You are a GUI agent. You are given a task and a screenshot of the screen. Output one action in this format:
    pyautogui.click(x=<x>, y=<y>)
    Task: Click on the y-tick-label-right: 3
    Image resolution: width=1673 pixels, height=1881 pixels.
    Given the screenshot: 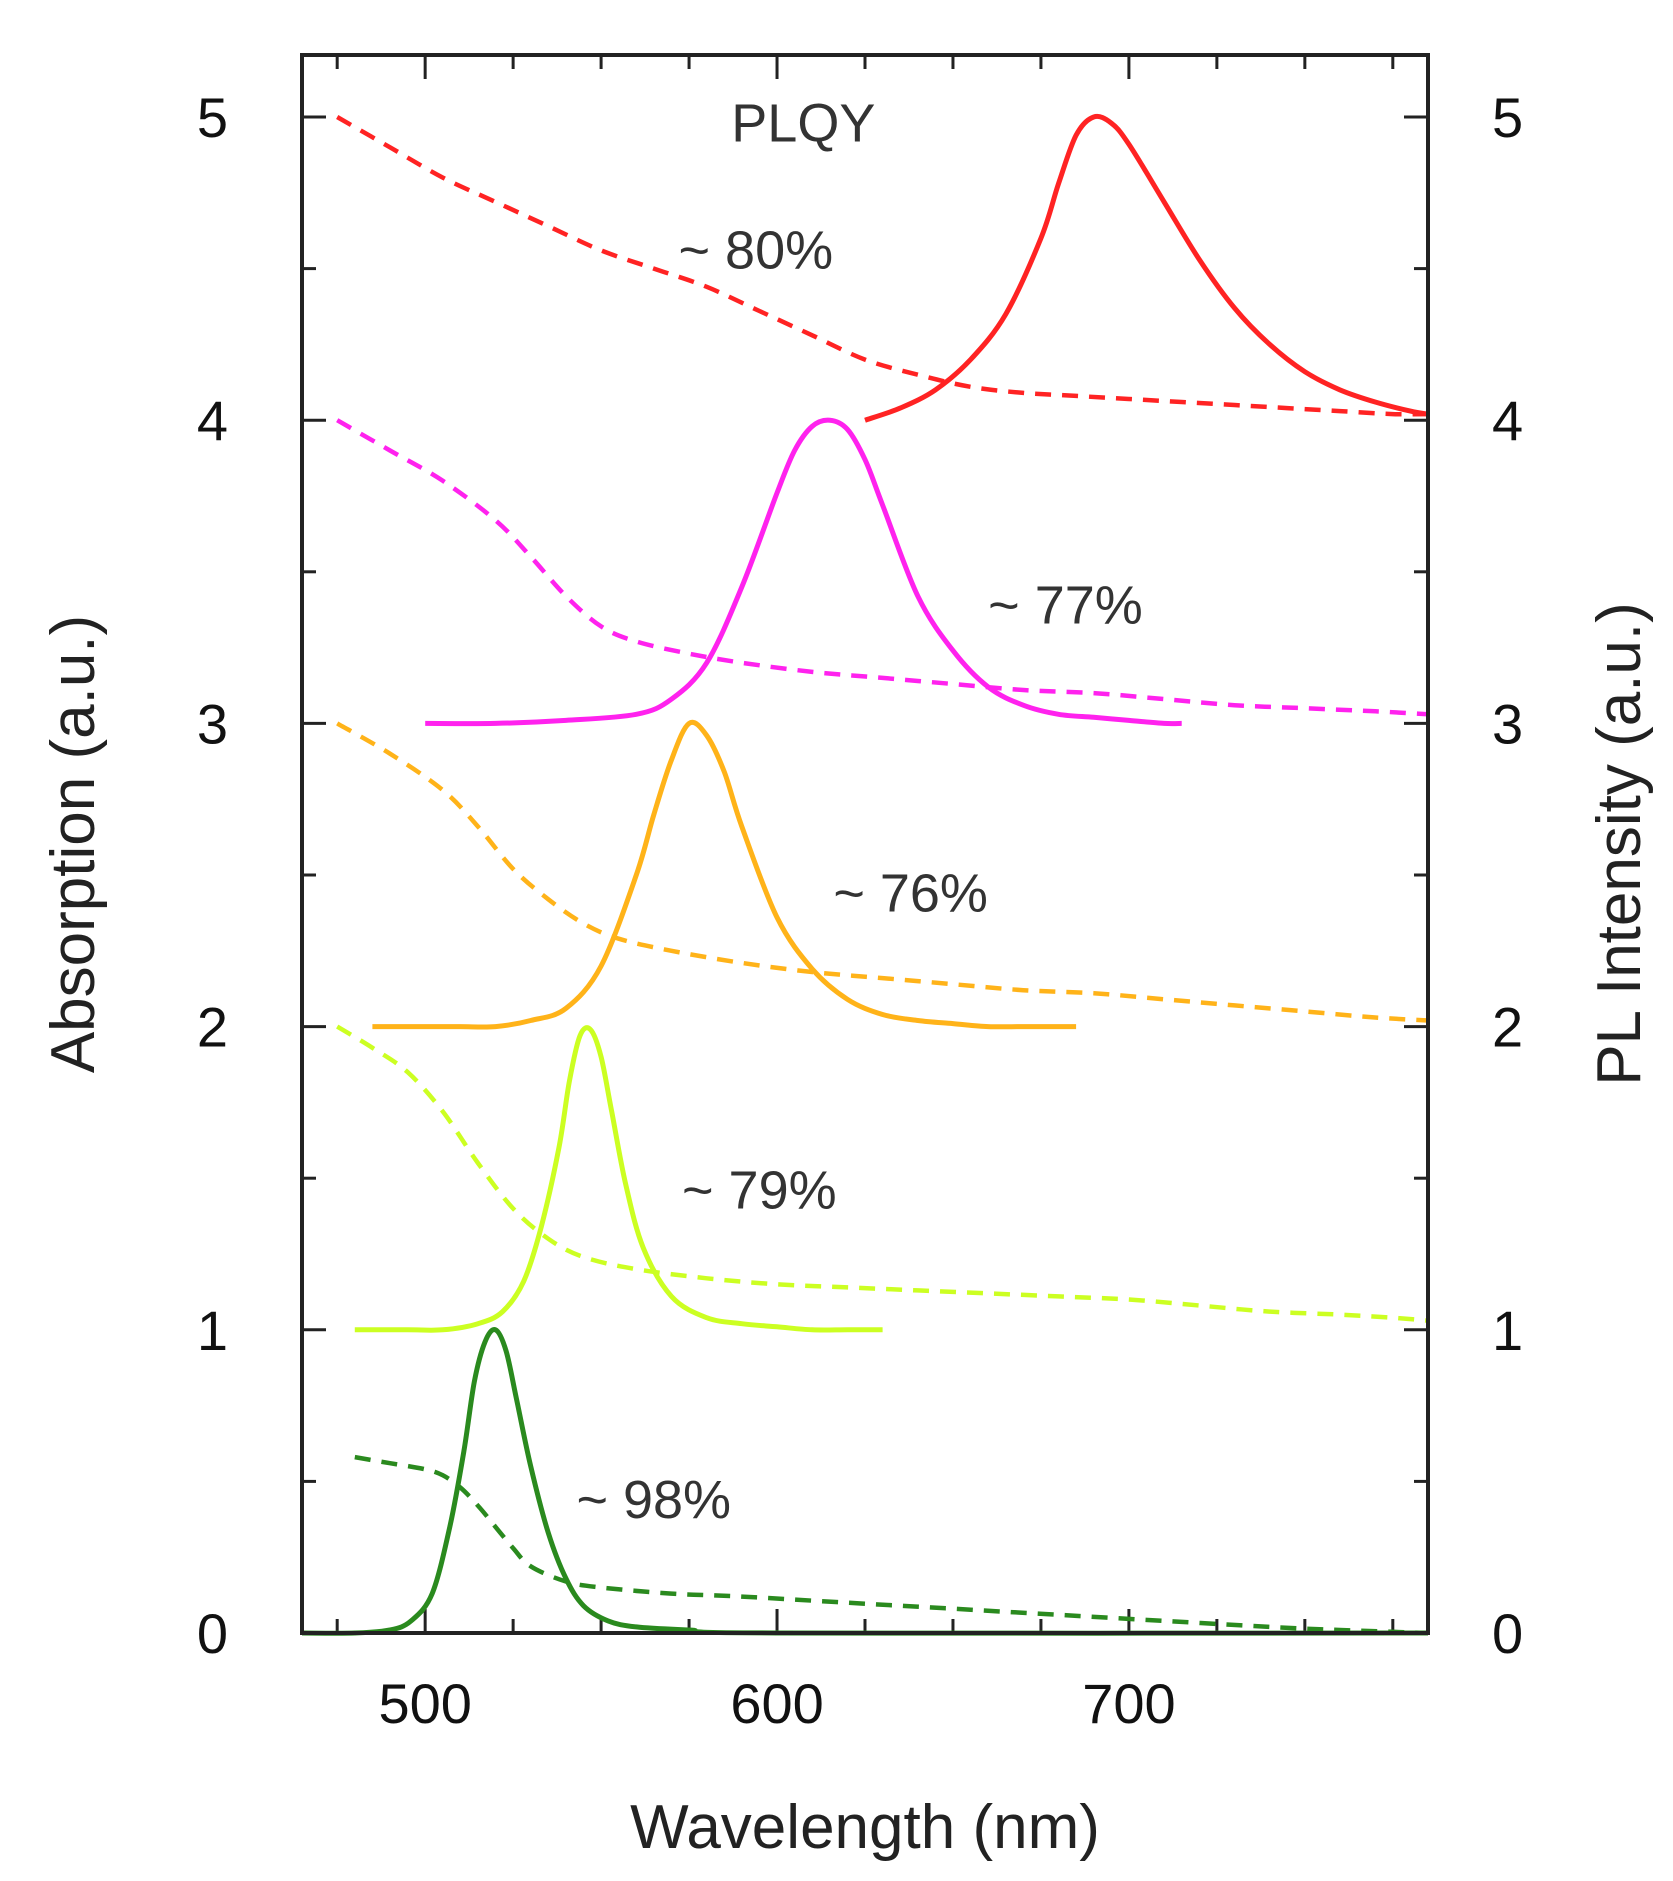 What is the action you would take?
    pyautogui.click(x=1507, y=723)
    